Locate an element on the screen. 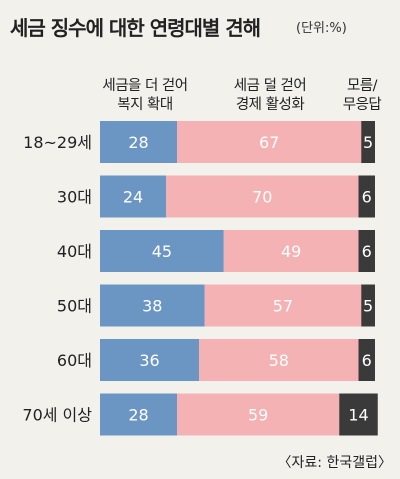 This screenshot has height=479, width=400. bar-value-label: 49 is located at coordinates (291, 251).